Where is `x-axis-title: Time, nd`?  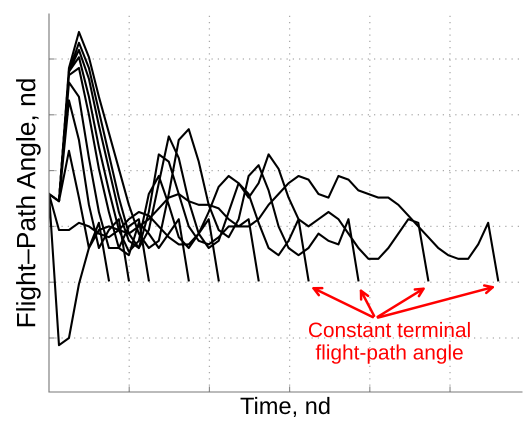 x-axis-title: Time, nd is located at coordinates (285, 406).